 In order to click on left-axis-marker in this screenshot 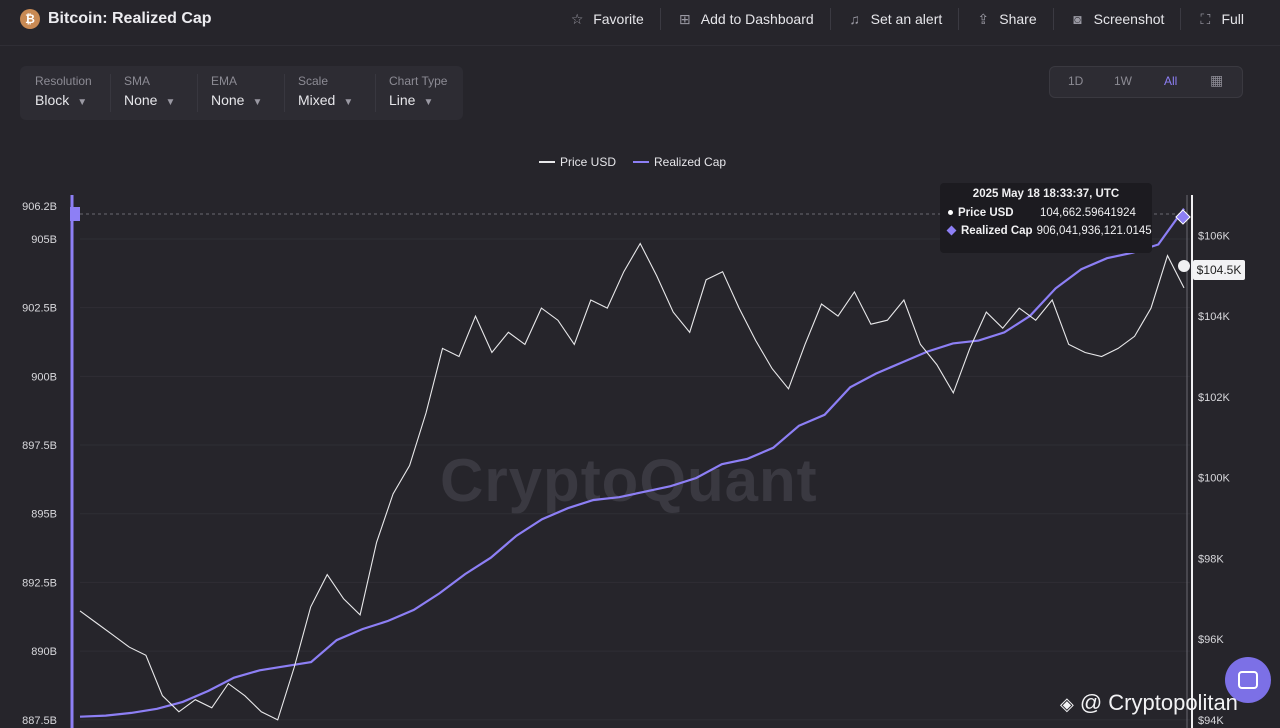, I will do `click(75, 214)`.